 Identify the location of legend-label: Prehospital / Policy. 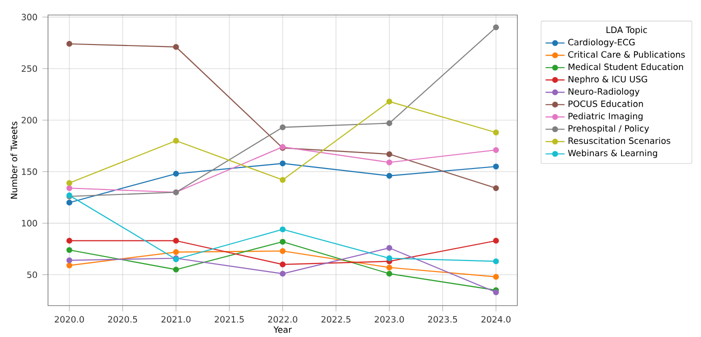
(608, 129).